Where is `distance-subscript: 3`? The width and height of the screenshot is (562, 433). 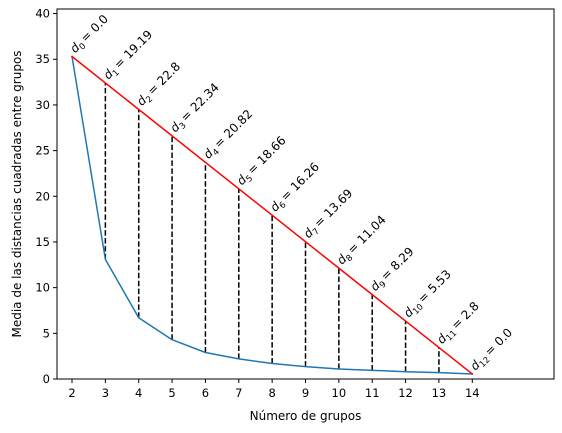
distance-subscript: 3 is located at coordinates (183, 126).